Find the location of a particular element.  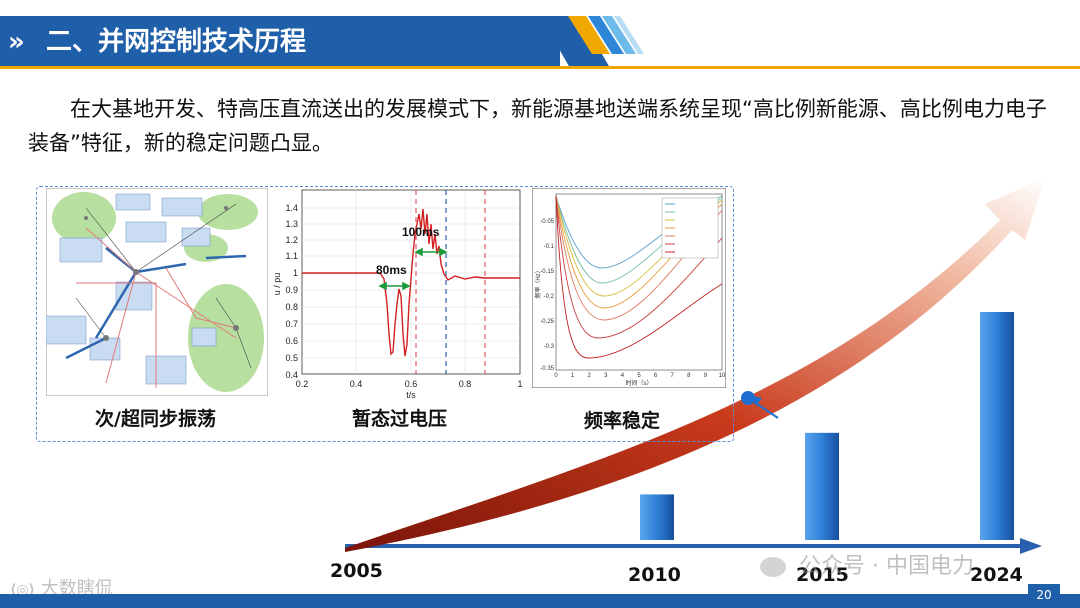

x-tick: 9 is located at coordinates (706, 376).